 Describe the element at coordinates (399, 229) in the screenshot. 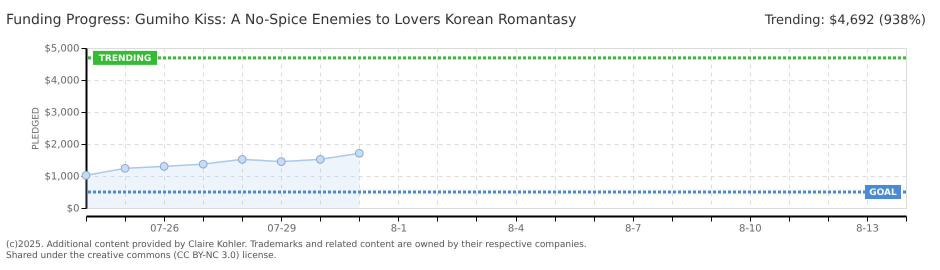

I see `x-tick-label: 8-1` at that location.